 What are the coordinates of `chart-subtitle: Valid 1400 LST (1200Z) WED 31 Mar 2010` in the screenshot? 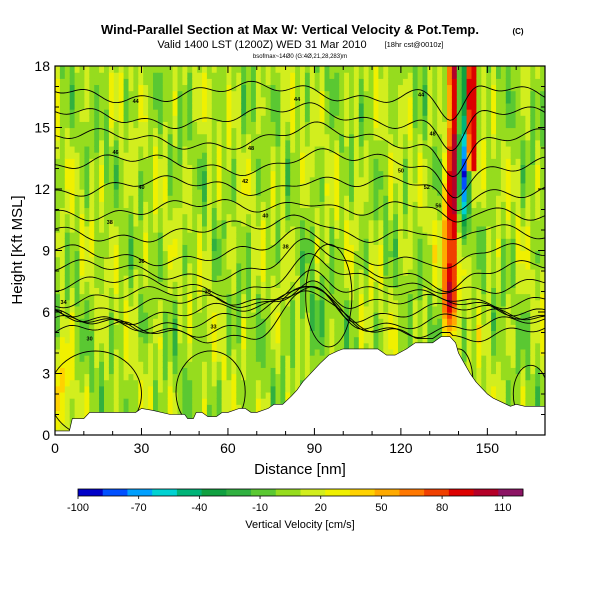 It's located at (261, 45).